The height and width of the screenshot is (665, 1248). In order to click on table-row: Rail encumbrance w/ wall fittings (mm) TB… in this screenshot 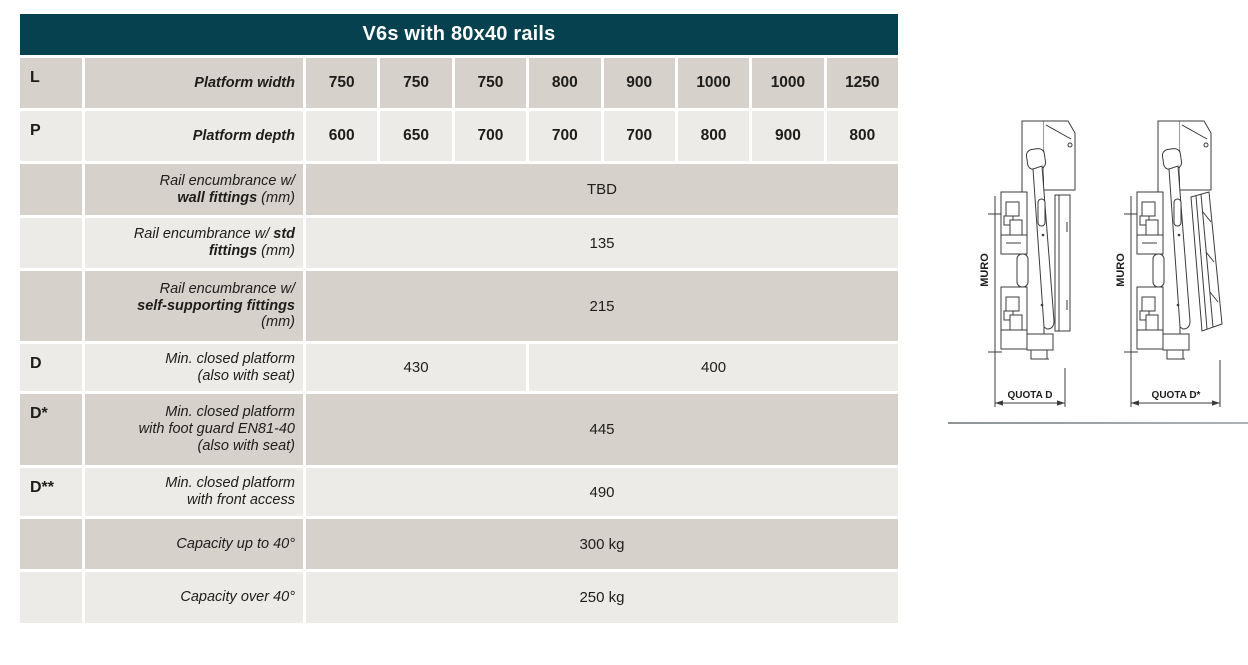, I will do `click(459, 189)`.